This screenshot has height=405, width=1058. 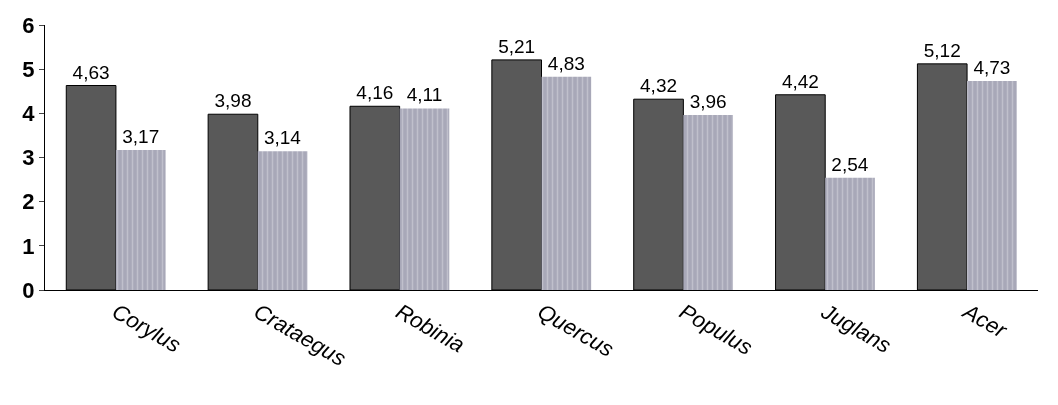 I want to click on data-label: 3,98, so click(x=233, y=101).